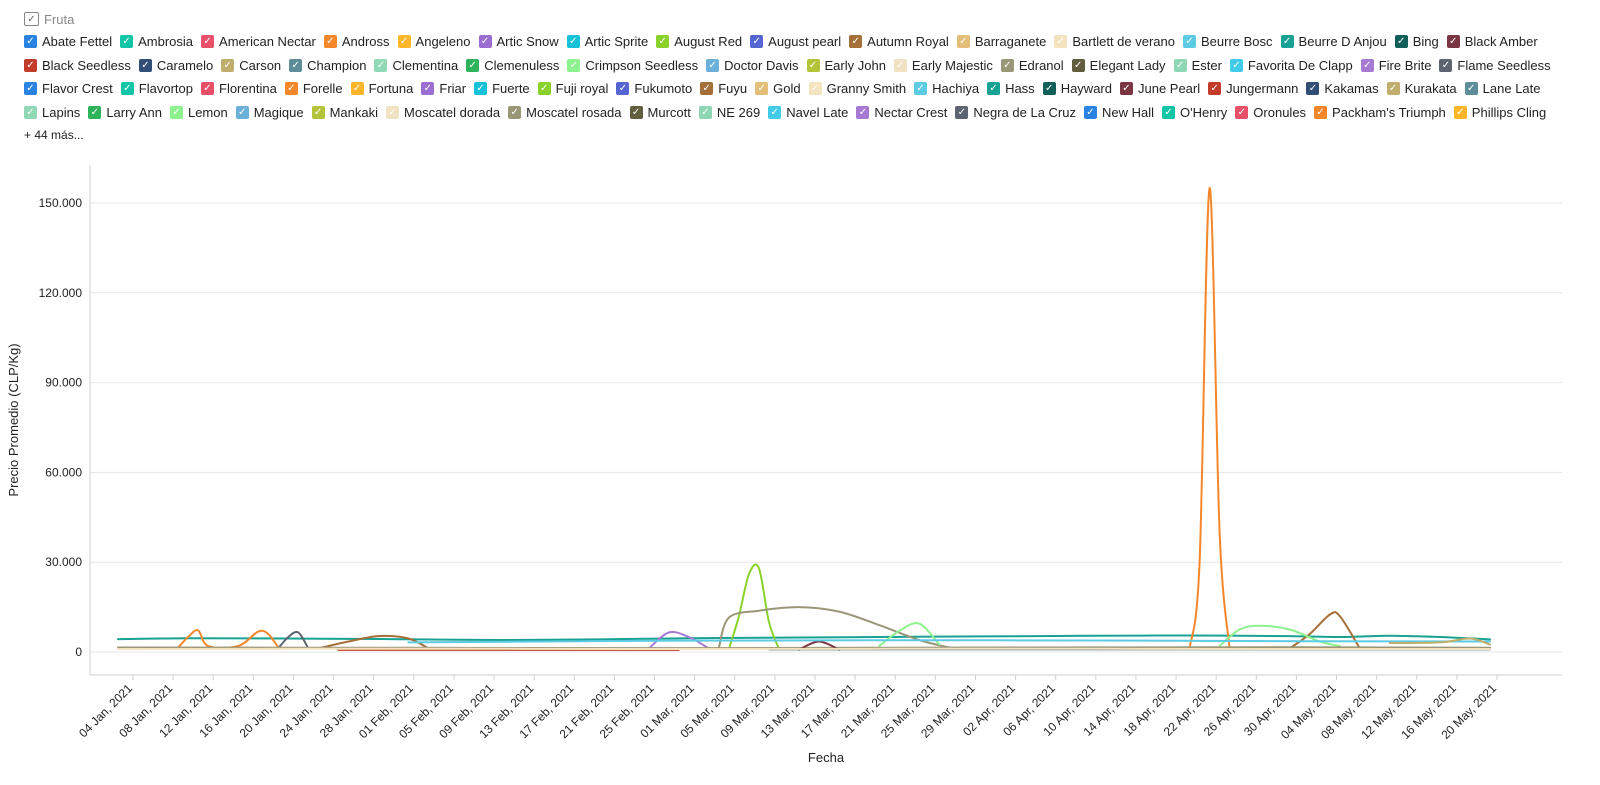 The height and width of the screenshot is (785, 1600). What do you see at coordinates (899, 42) in the screenshot?
I see `legend-item: ✓ Autumn Royal` at bounding box center [899, 42].